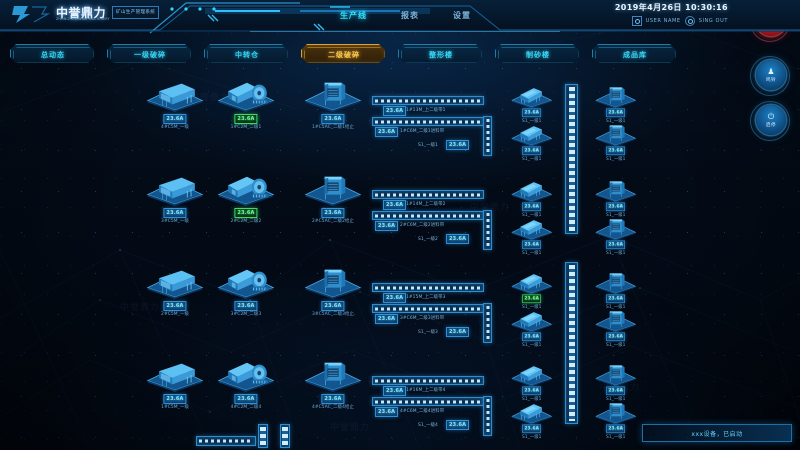  Describe the element at coordinates (333, 291) in the screenshot. I see `equipment-node: 23.6A 3#C5AC_二级3给止` at that location.